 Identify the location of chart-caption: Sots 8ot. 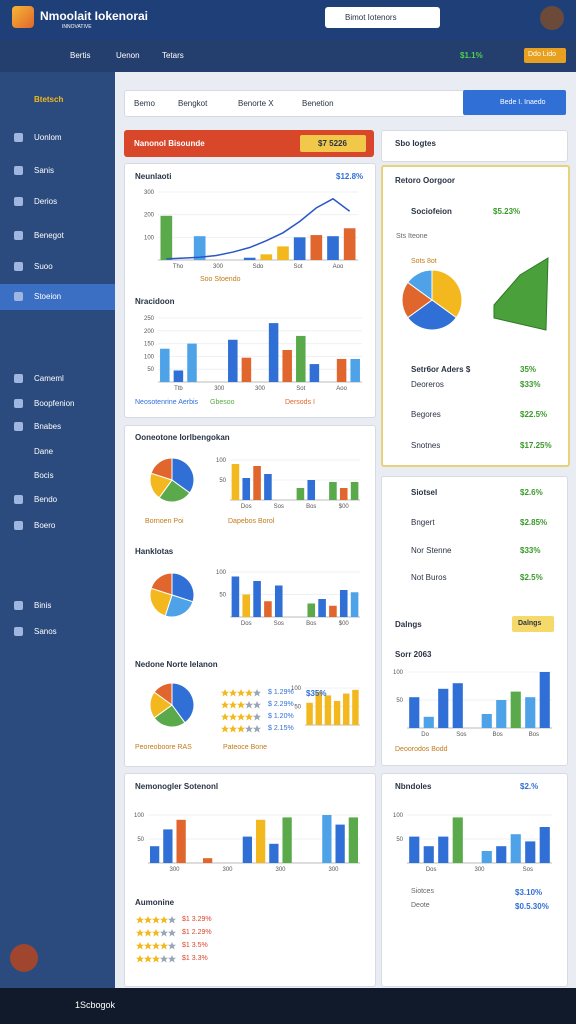
(424, 261).